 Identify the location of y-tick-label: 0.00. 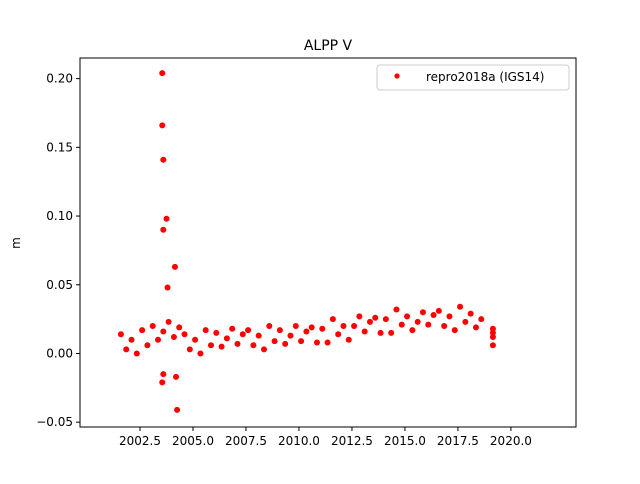
(59, 353).